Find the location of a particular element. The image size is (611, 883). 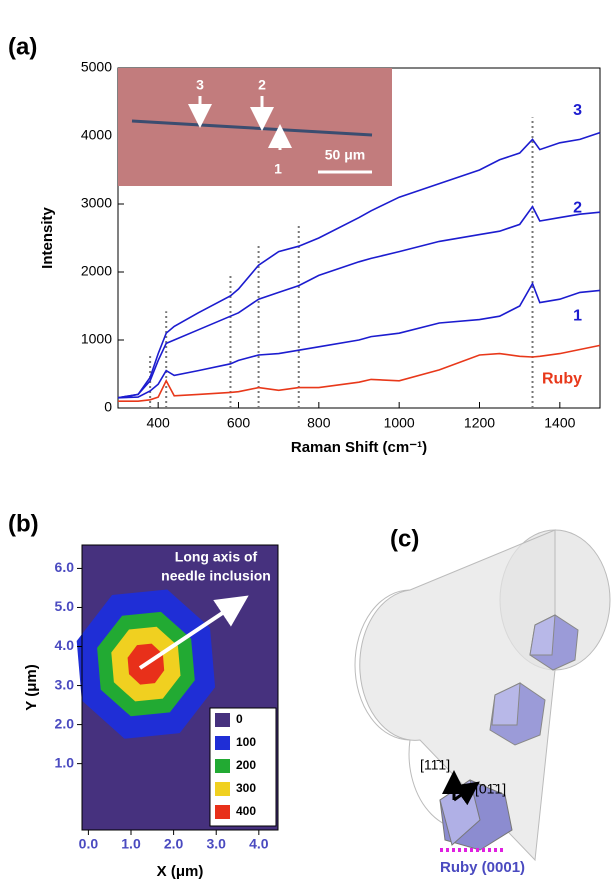

x-tick-label: 400 is located at coordinates (158, 423).